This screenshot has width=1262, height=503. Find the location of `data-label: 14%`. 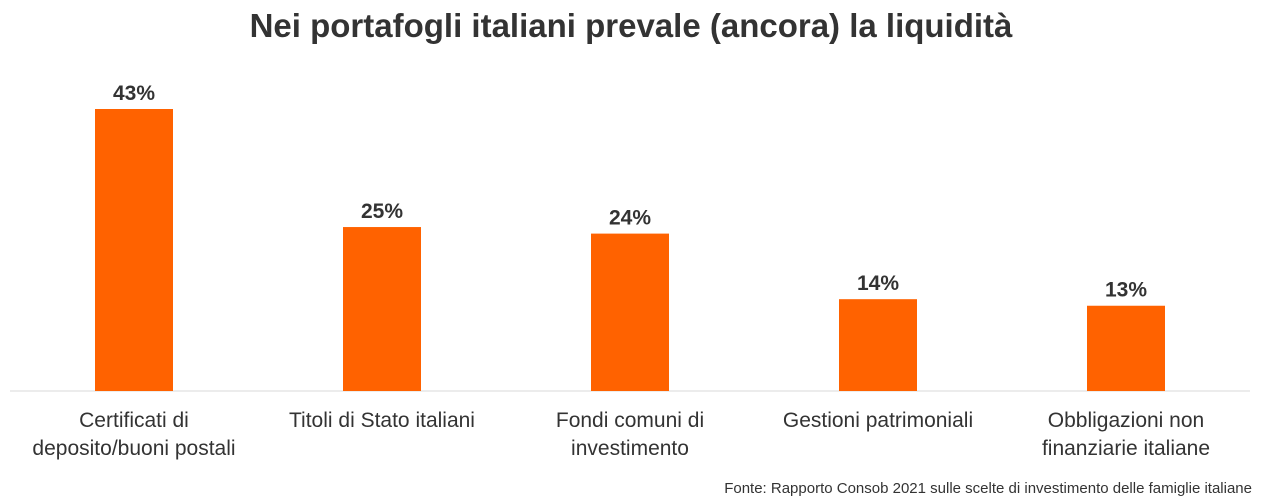

data-label: 14% is located at coordinates (878, 283).